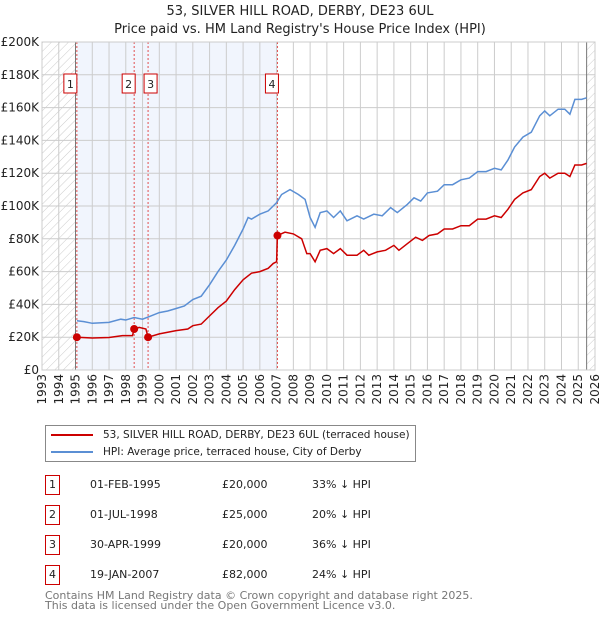 This screenshot has width=600, height=620. What do you see at coordinates (427, 389) in the screenshot?
I see `x-tick-label: 2016` at bounding box center [427, 389].